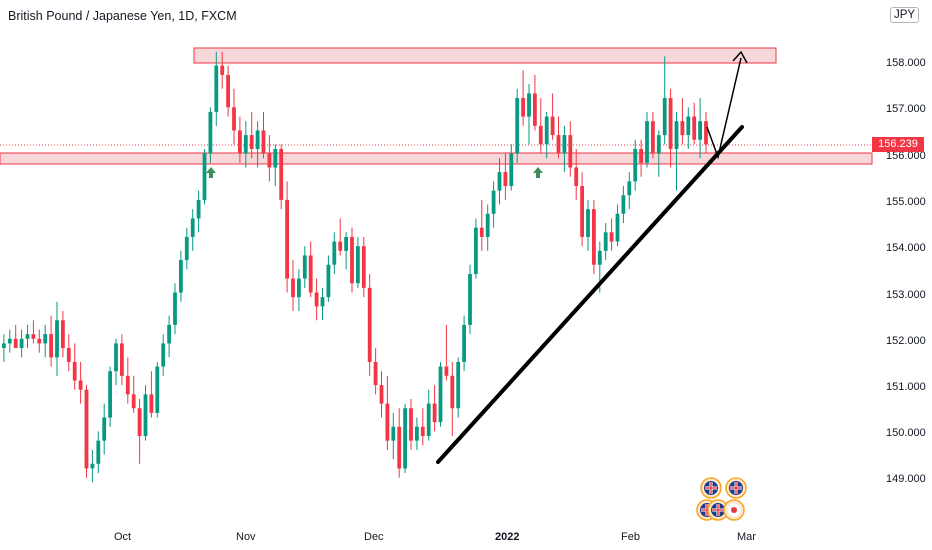 This screenshot has width=932, height=550. I want to click on currency-button: JPY, so click(905, 15).